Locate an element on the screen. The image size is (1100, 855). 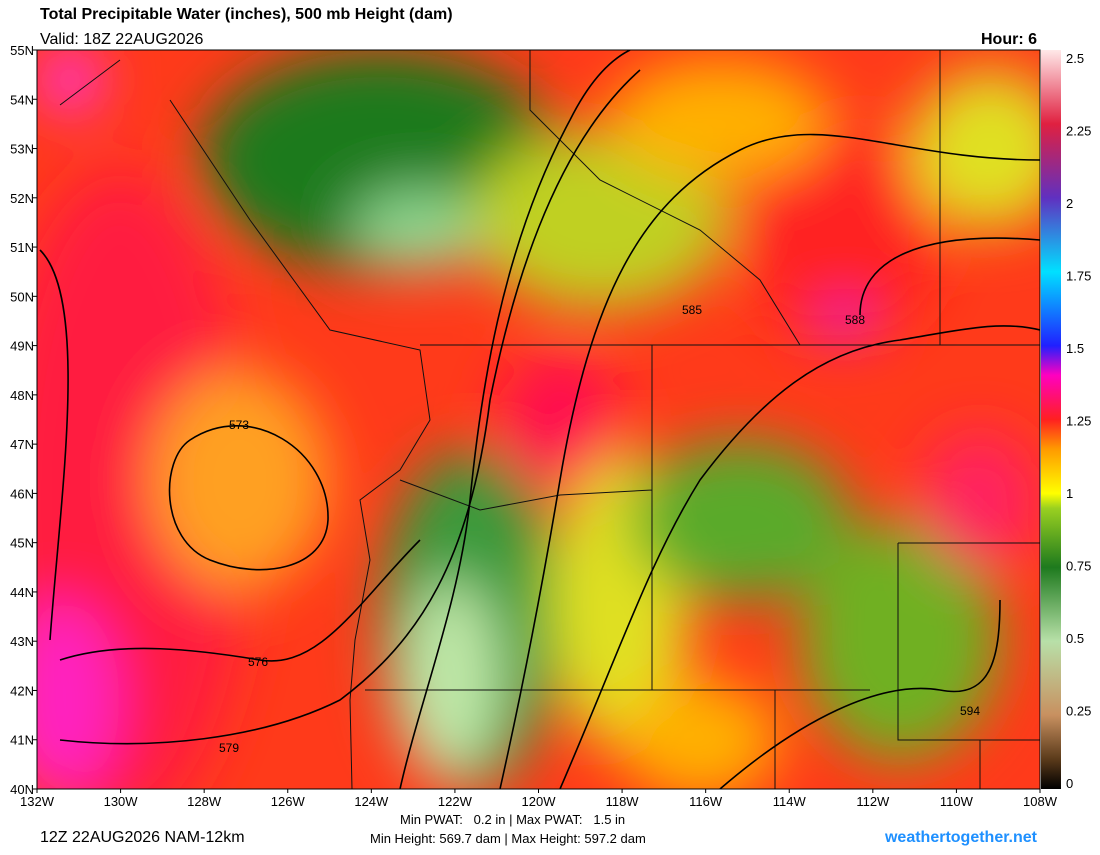
lat-label: 55N is located at coordinates (22, 50).